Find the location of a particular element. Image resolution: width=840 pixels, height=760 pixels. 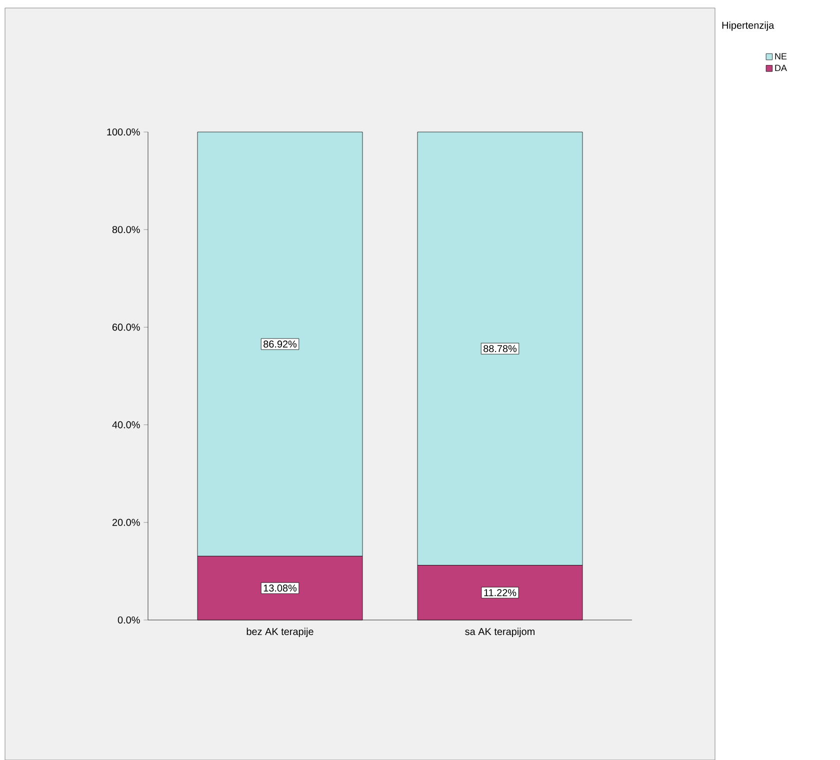

x-tick-label: bez AK terapije is located at coordinates (280, 633).